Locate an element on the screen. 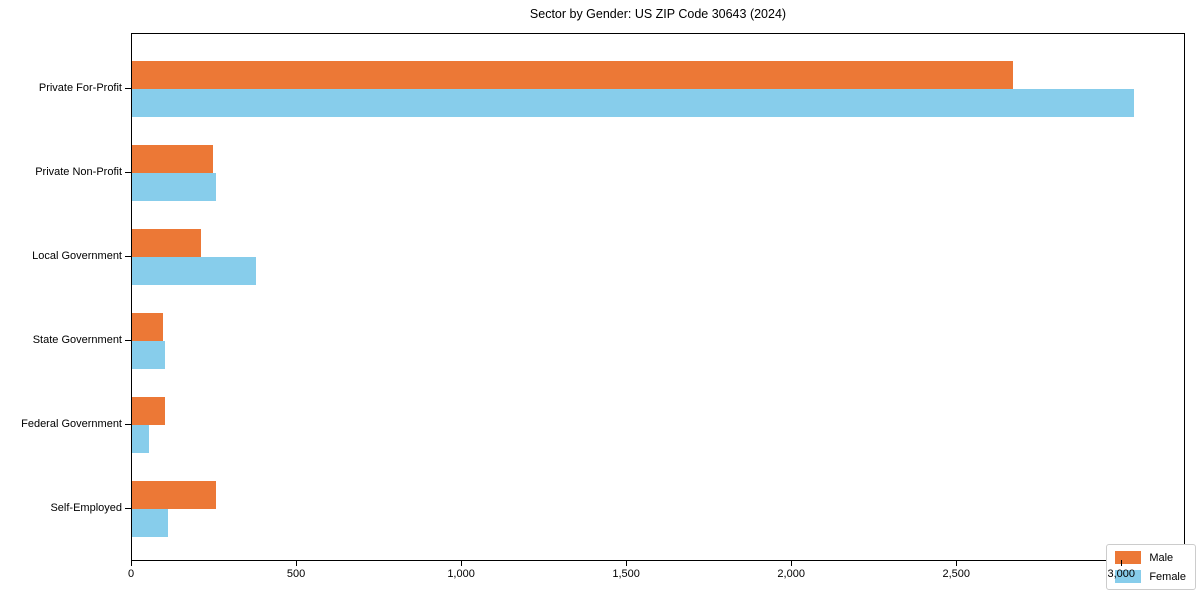 This screenshot has height=600, width=1200. x-tick-label: 2,000 is located at coordinates (791, 574).